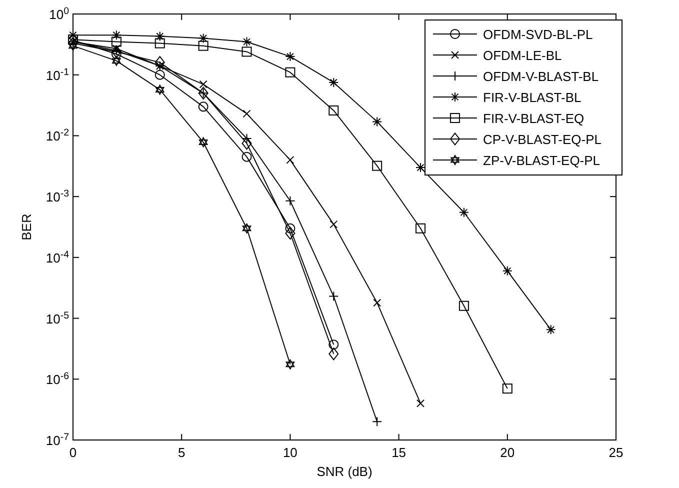 This screenshot has height=488, width=679. I want to click on x-tick-label: 10, so click(290, 452).